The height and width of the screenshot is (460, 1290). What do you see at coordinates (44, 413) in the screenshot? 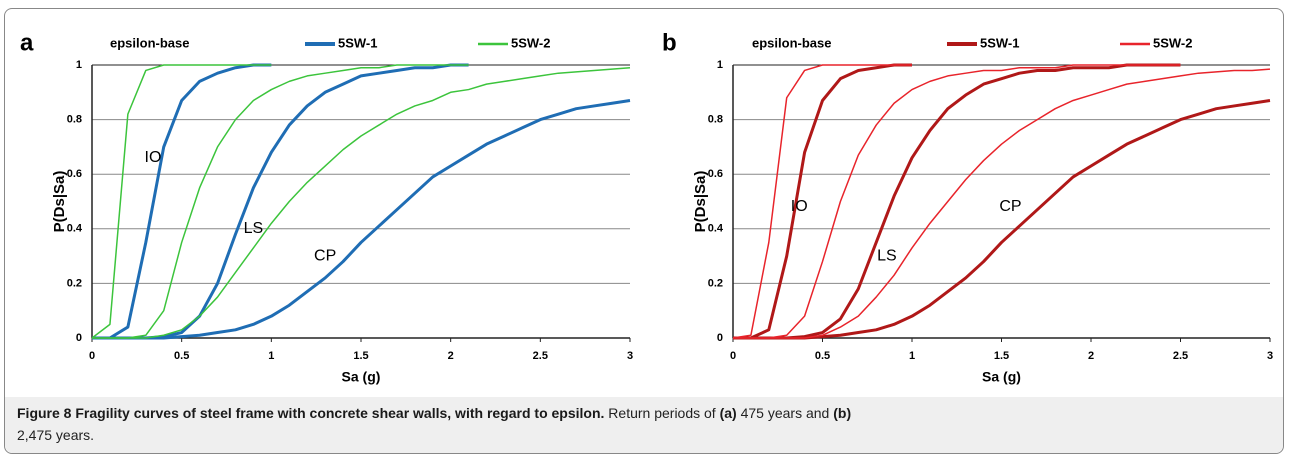
I see `caption-label: Figure 8` at bounding box center [44, 413].